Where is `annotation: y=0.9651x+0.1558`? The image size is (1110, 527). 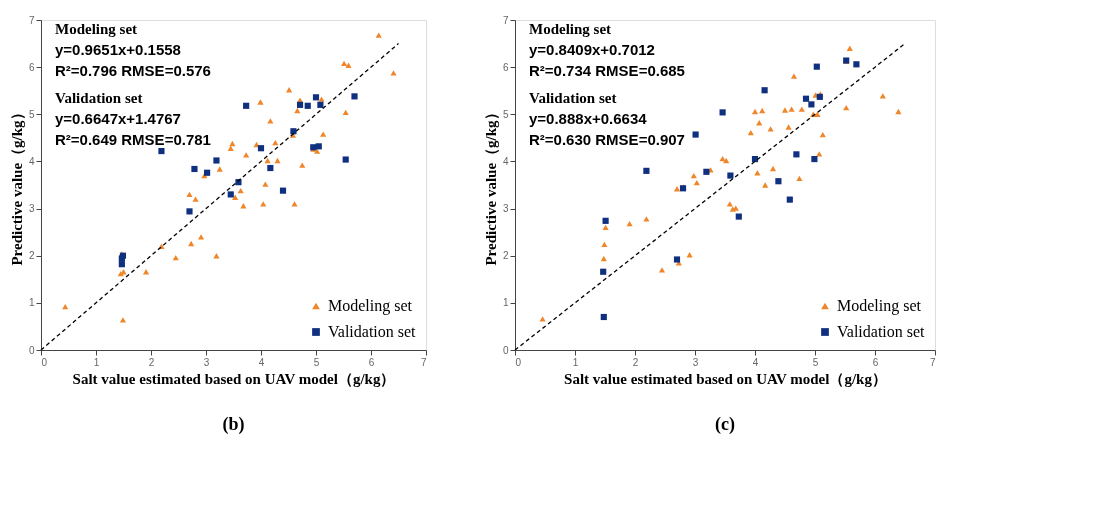 annotation: y=0.9651x+0.1558 is located at coordinates (118, 49).